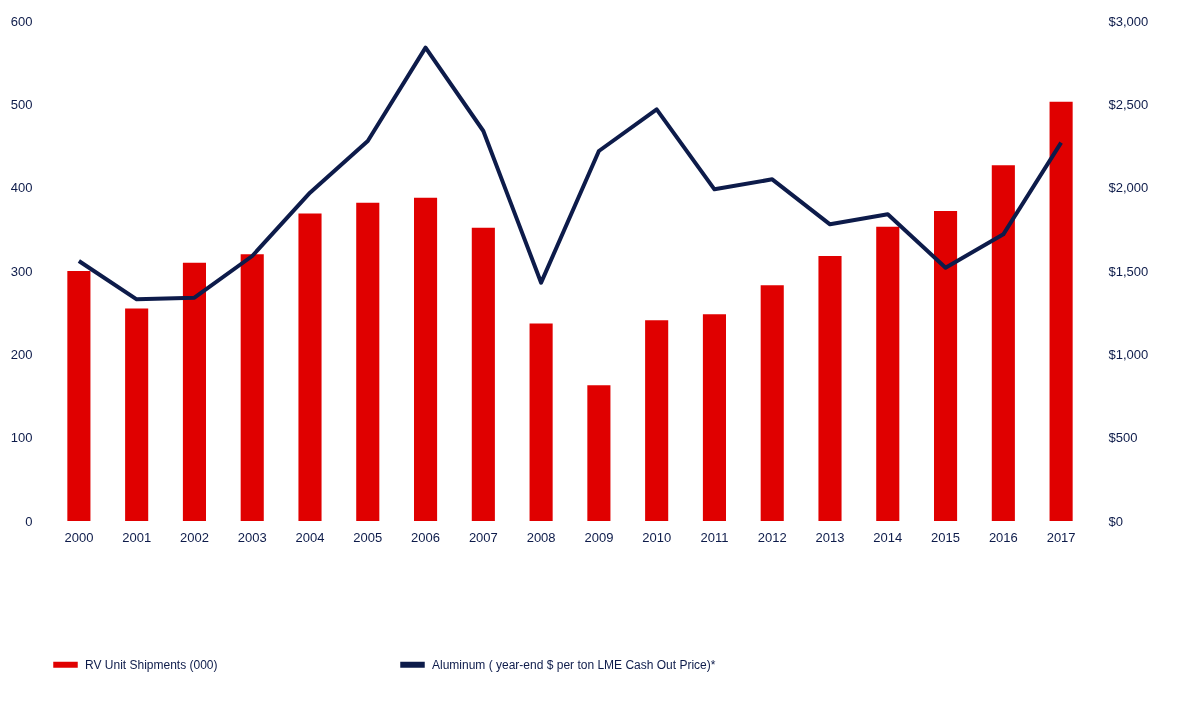 This screenshot has width=1181, height=702. I want to click on legend-label: RV Unit Shipments (000), so click(151, 664).